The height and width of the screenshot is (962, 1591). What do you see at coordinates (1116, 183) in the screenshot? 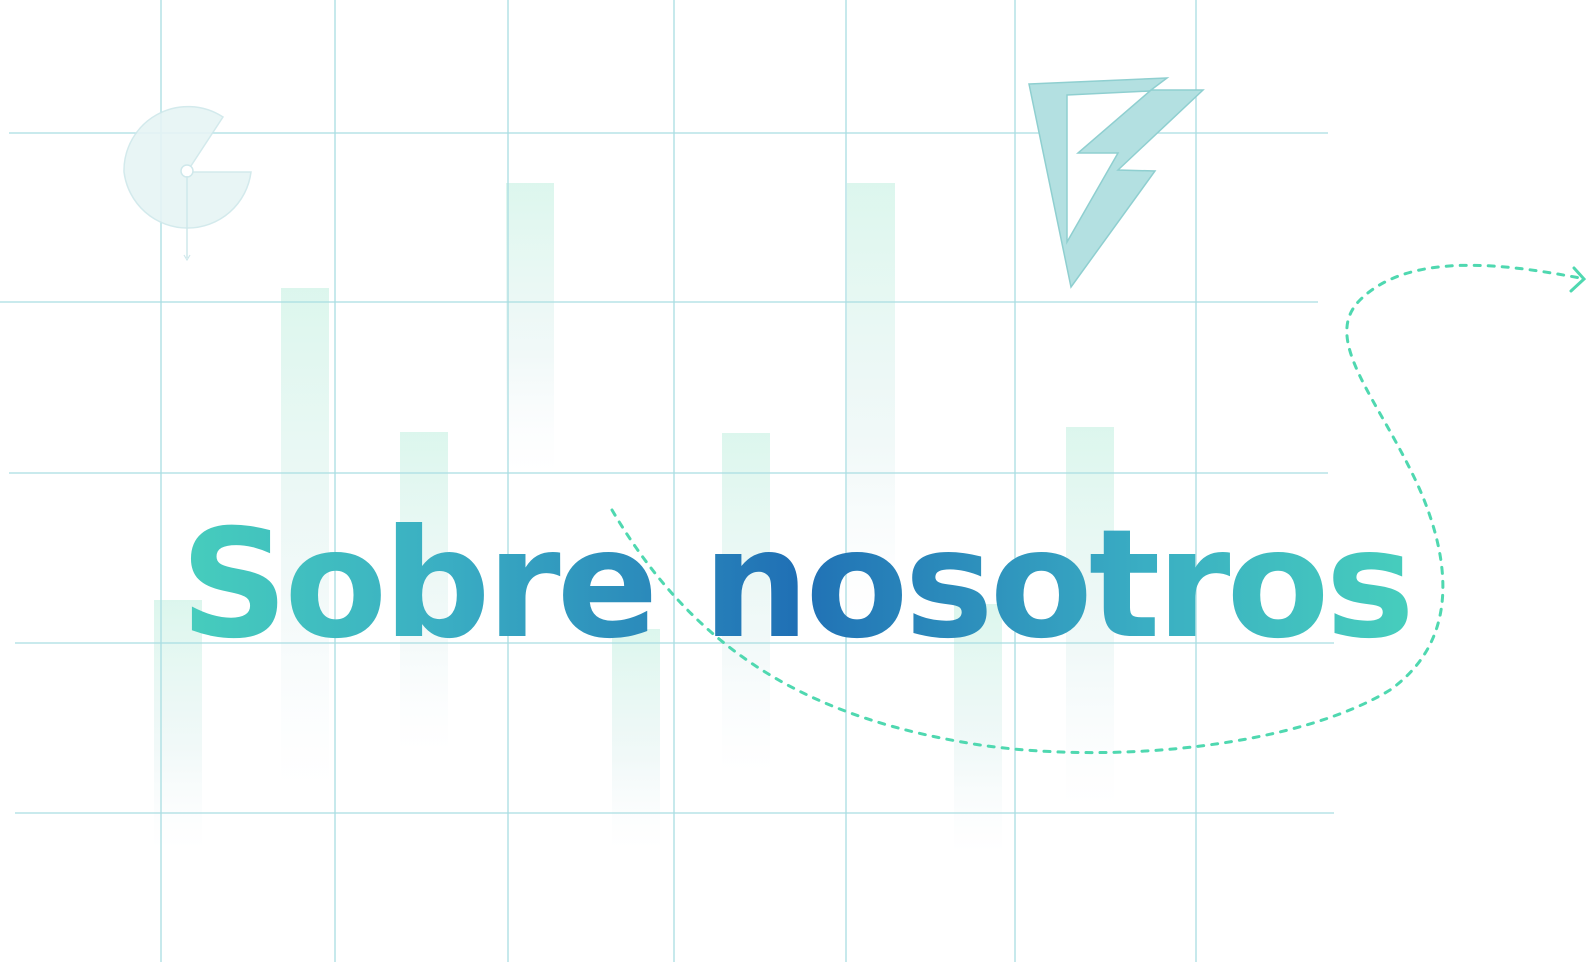
I see `lightning-bolt-icon` at bounding box center [1116, 183].